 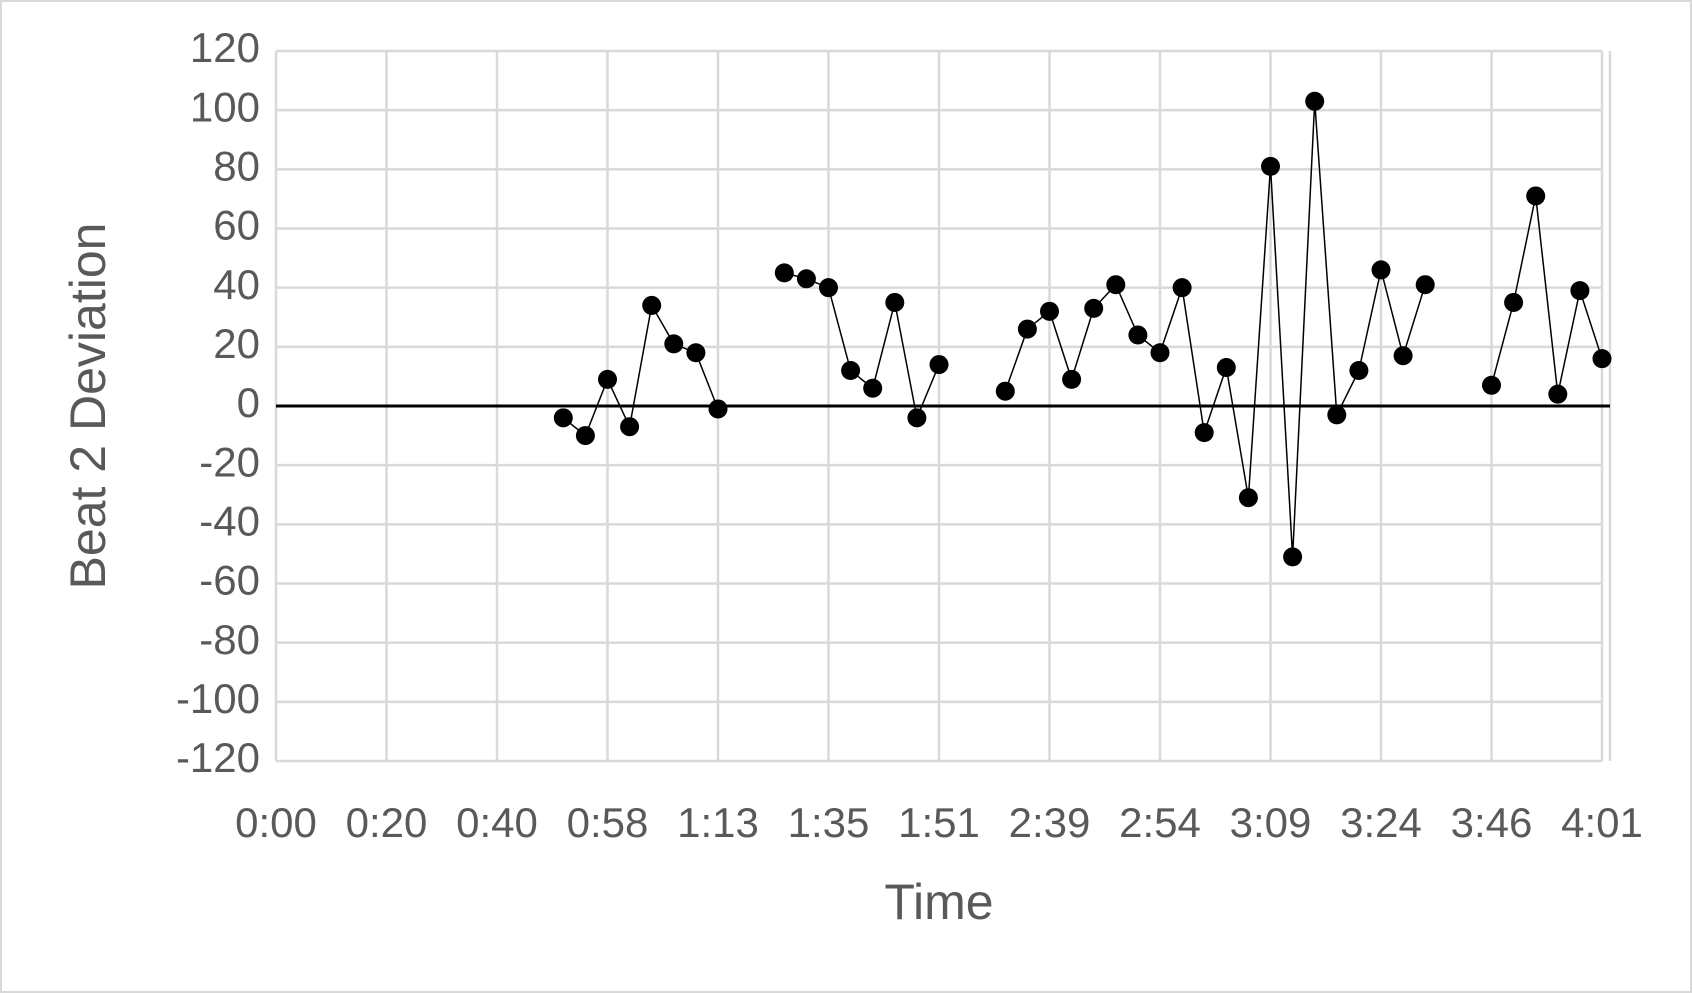 What do you see at coordinates (829, 822) in the screenshot?
I see `x-tick-label: 1:35` at bounding box center [829, 822].